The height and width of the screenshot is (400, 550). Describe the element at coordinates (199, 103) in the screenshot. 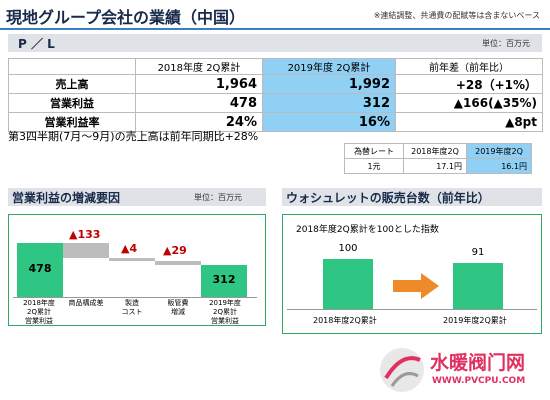

I see `op-profit-2018: 478` at that location.